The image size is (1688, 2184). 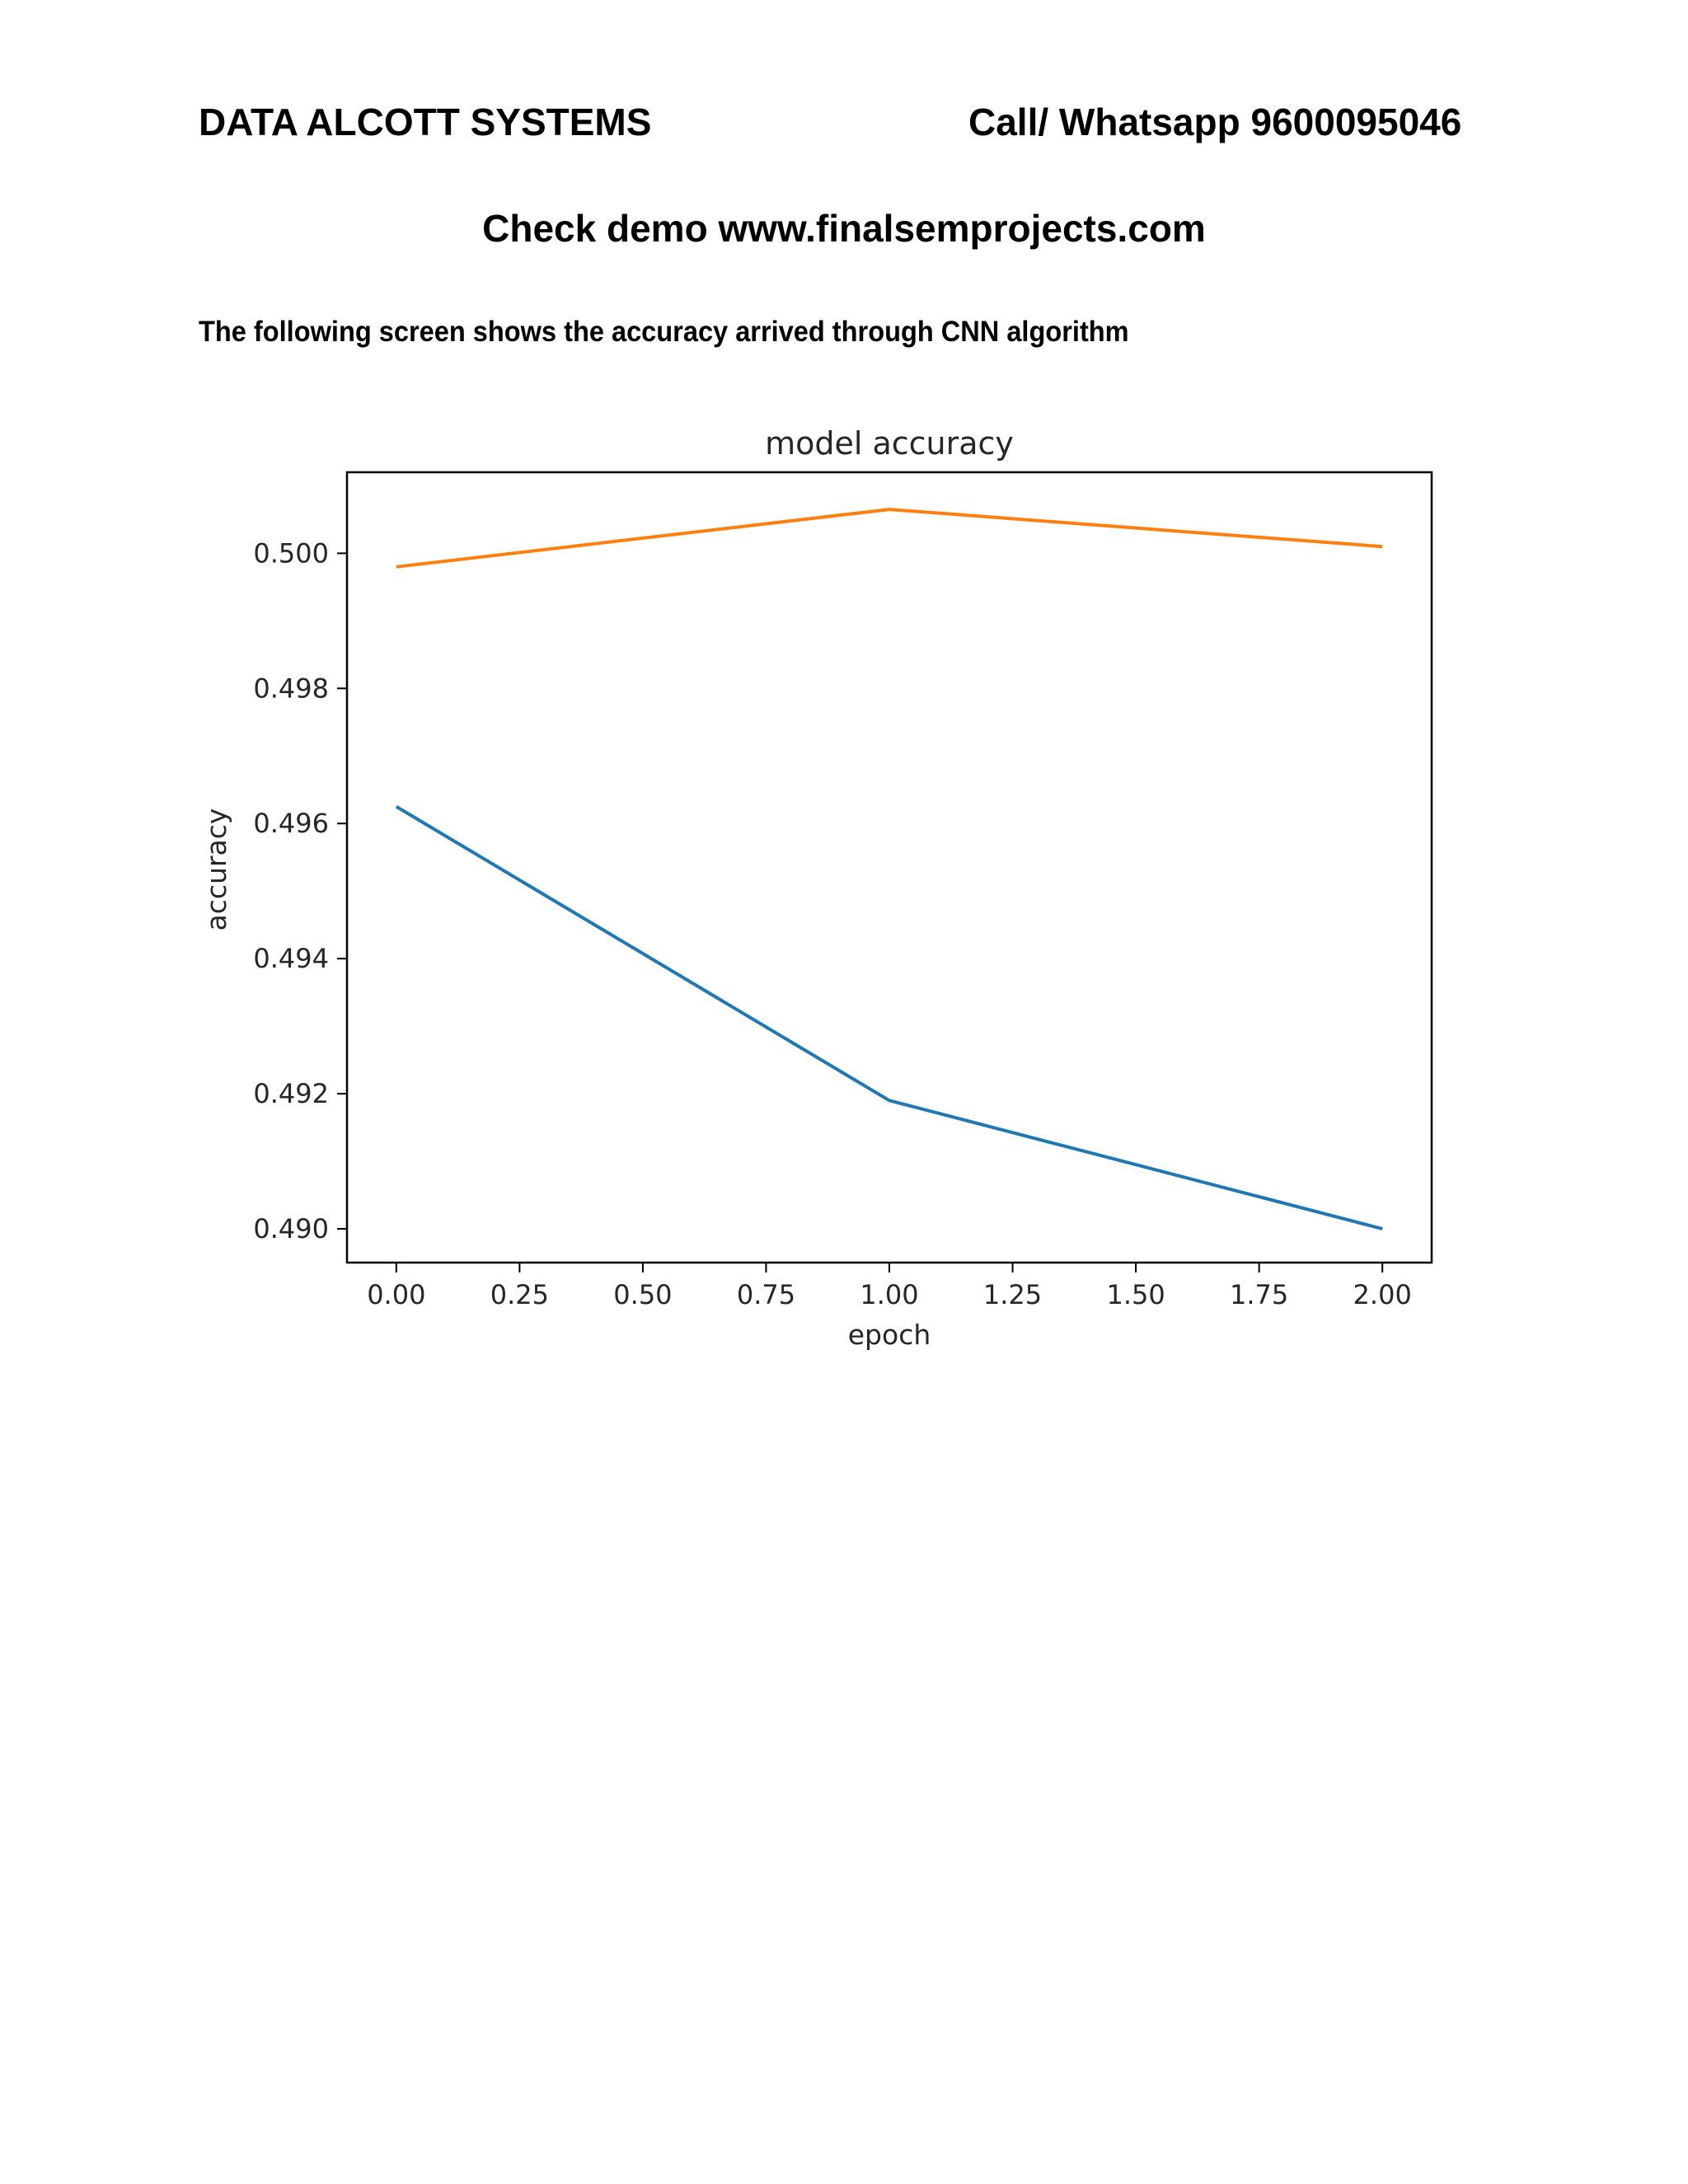 What do you see at coordinates (291, 553) in the screenshot?
I see `y-tick-label: 0.500` at bounding box center [291, 553].